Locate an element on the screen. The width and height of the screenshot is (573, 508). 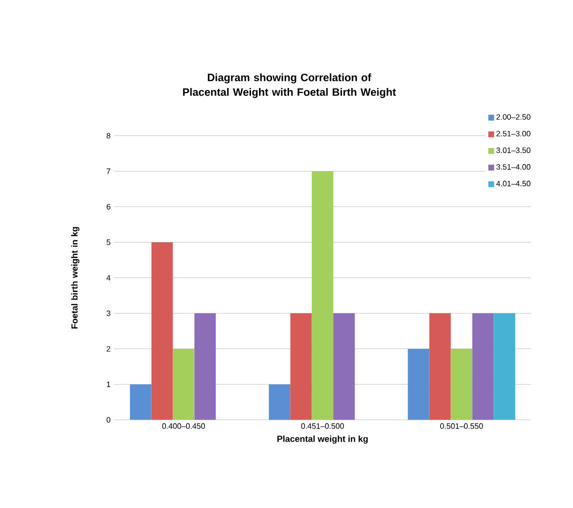
chart-title: Diagram showing Correlation of Placental Weight with Foetal Birth Weight is located at coordinates (289, 86).